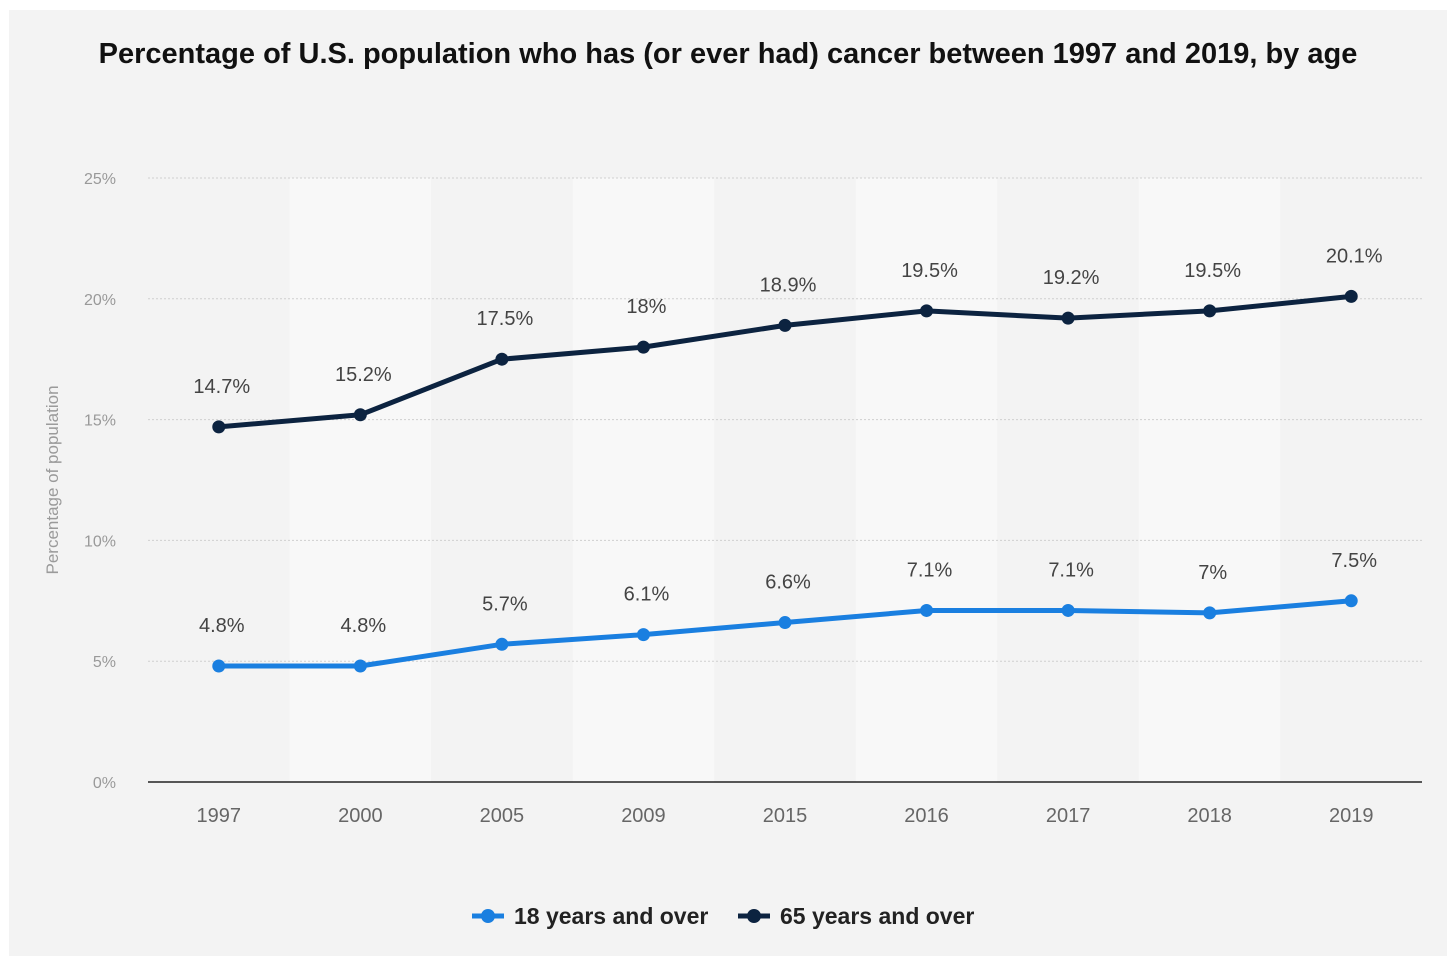  Describe the element at coordinates (788, 583) in the screenshot. I see `data-label: 6.6%` at that location.